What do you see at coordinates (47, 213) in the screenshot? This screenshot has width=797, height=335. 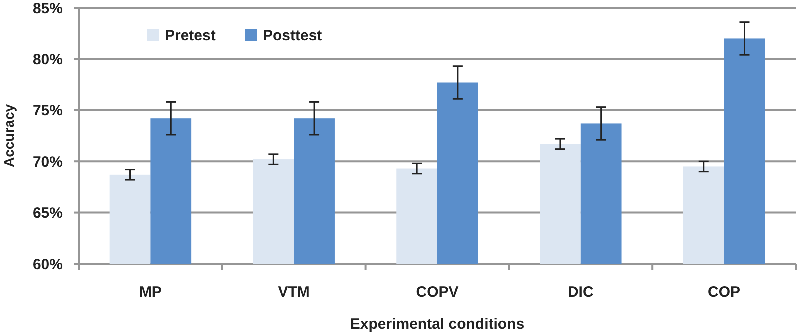 I see `y-tick-label: 65%` at bounding box center [47, 213].